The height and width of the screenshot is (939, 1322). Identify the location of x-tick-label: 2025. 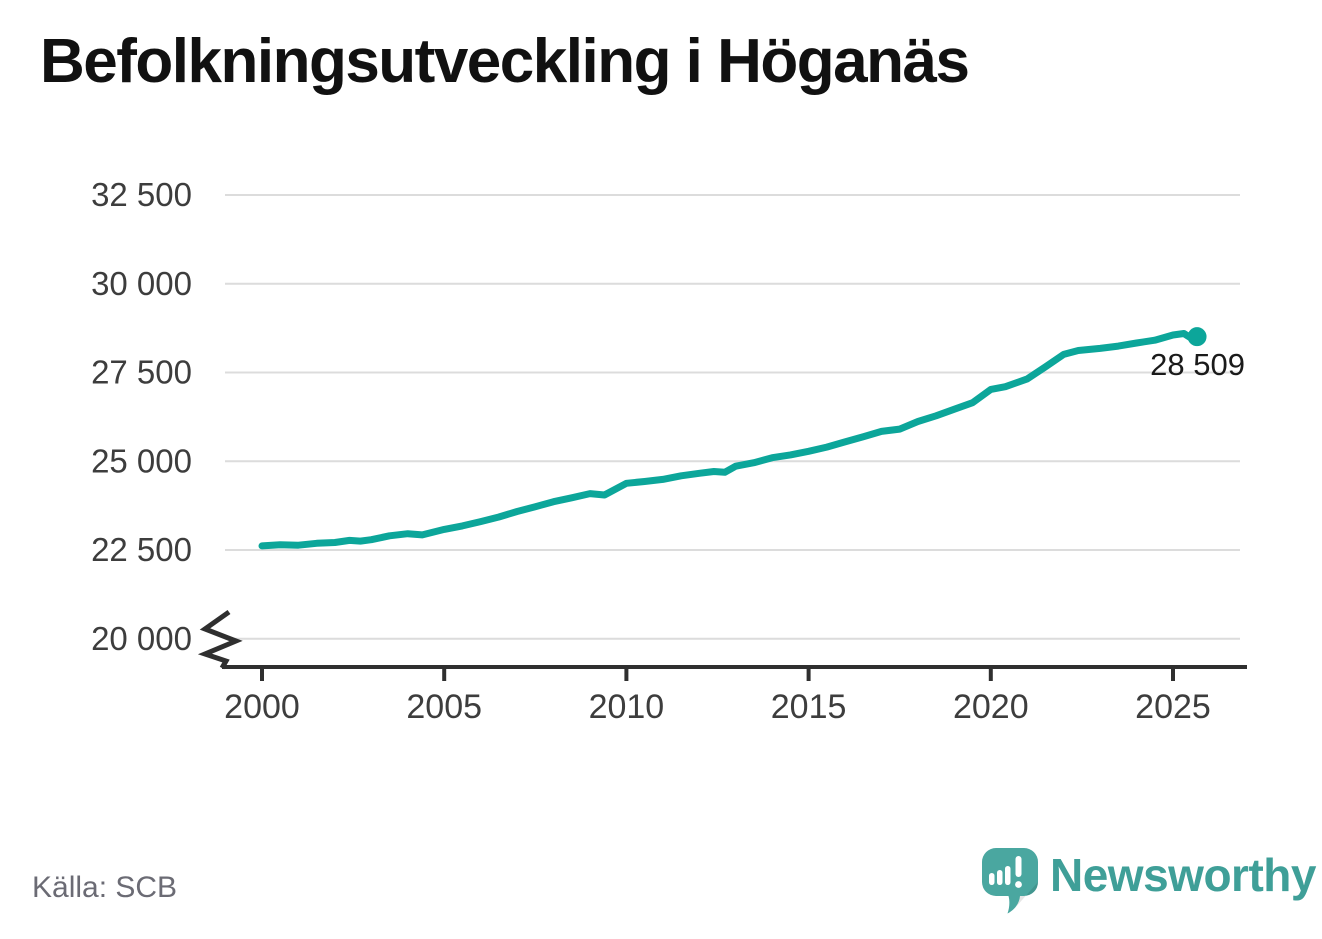
(1173, 707).